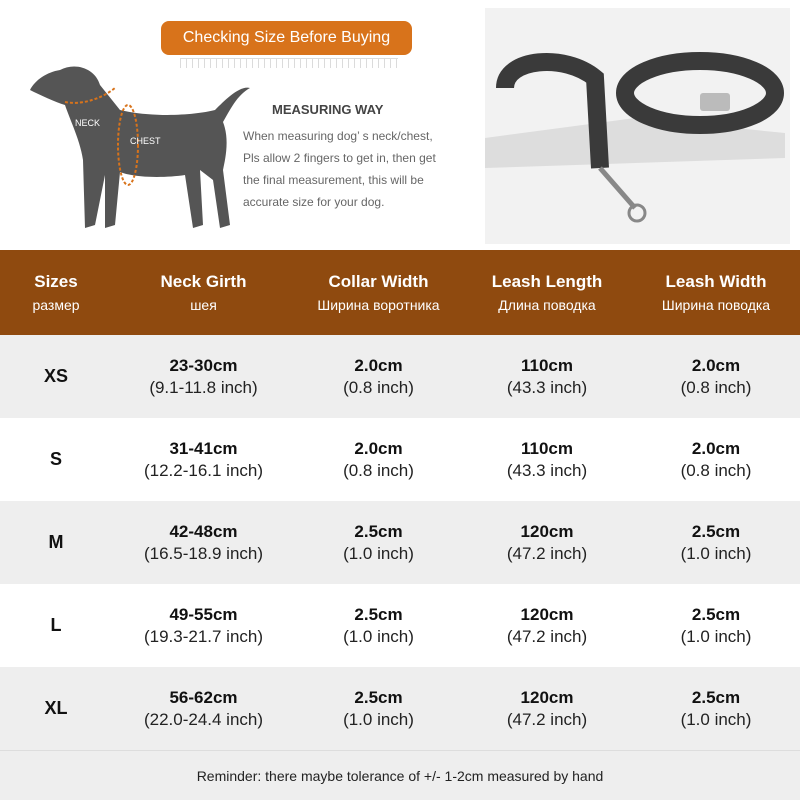 The height and width of the screenshot is (800, 800). I want to click on imperial-value: (19.3-21.7 inch), so click(203, 636).